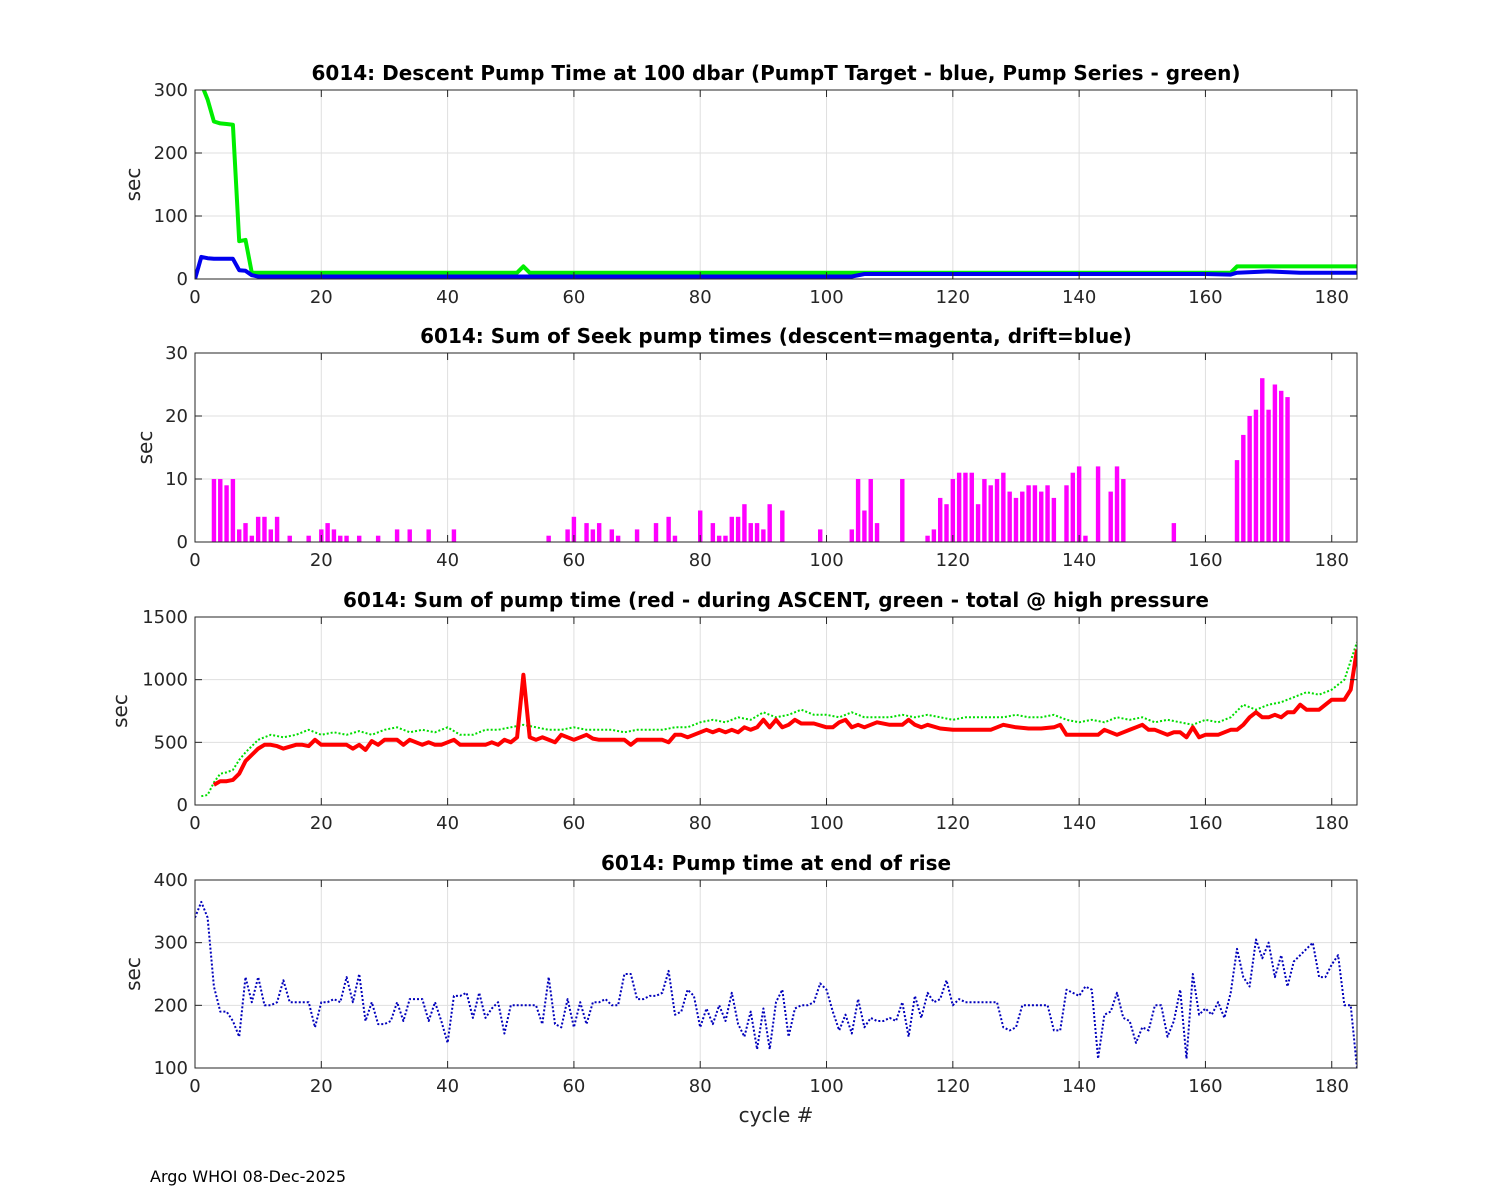 The width and height of the screenshot is (1500, 1200). I want to click on y-tick-label: 1000, so click(165, 680).